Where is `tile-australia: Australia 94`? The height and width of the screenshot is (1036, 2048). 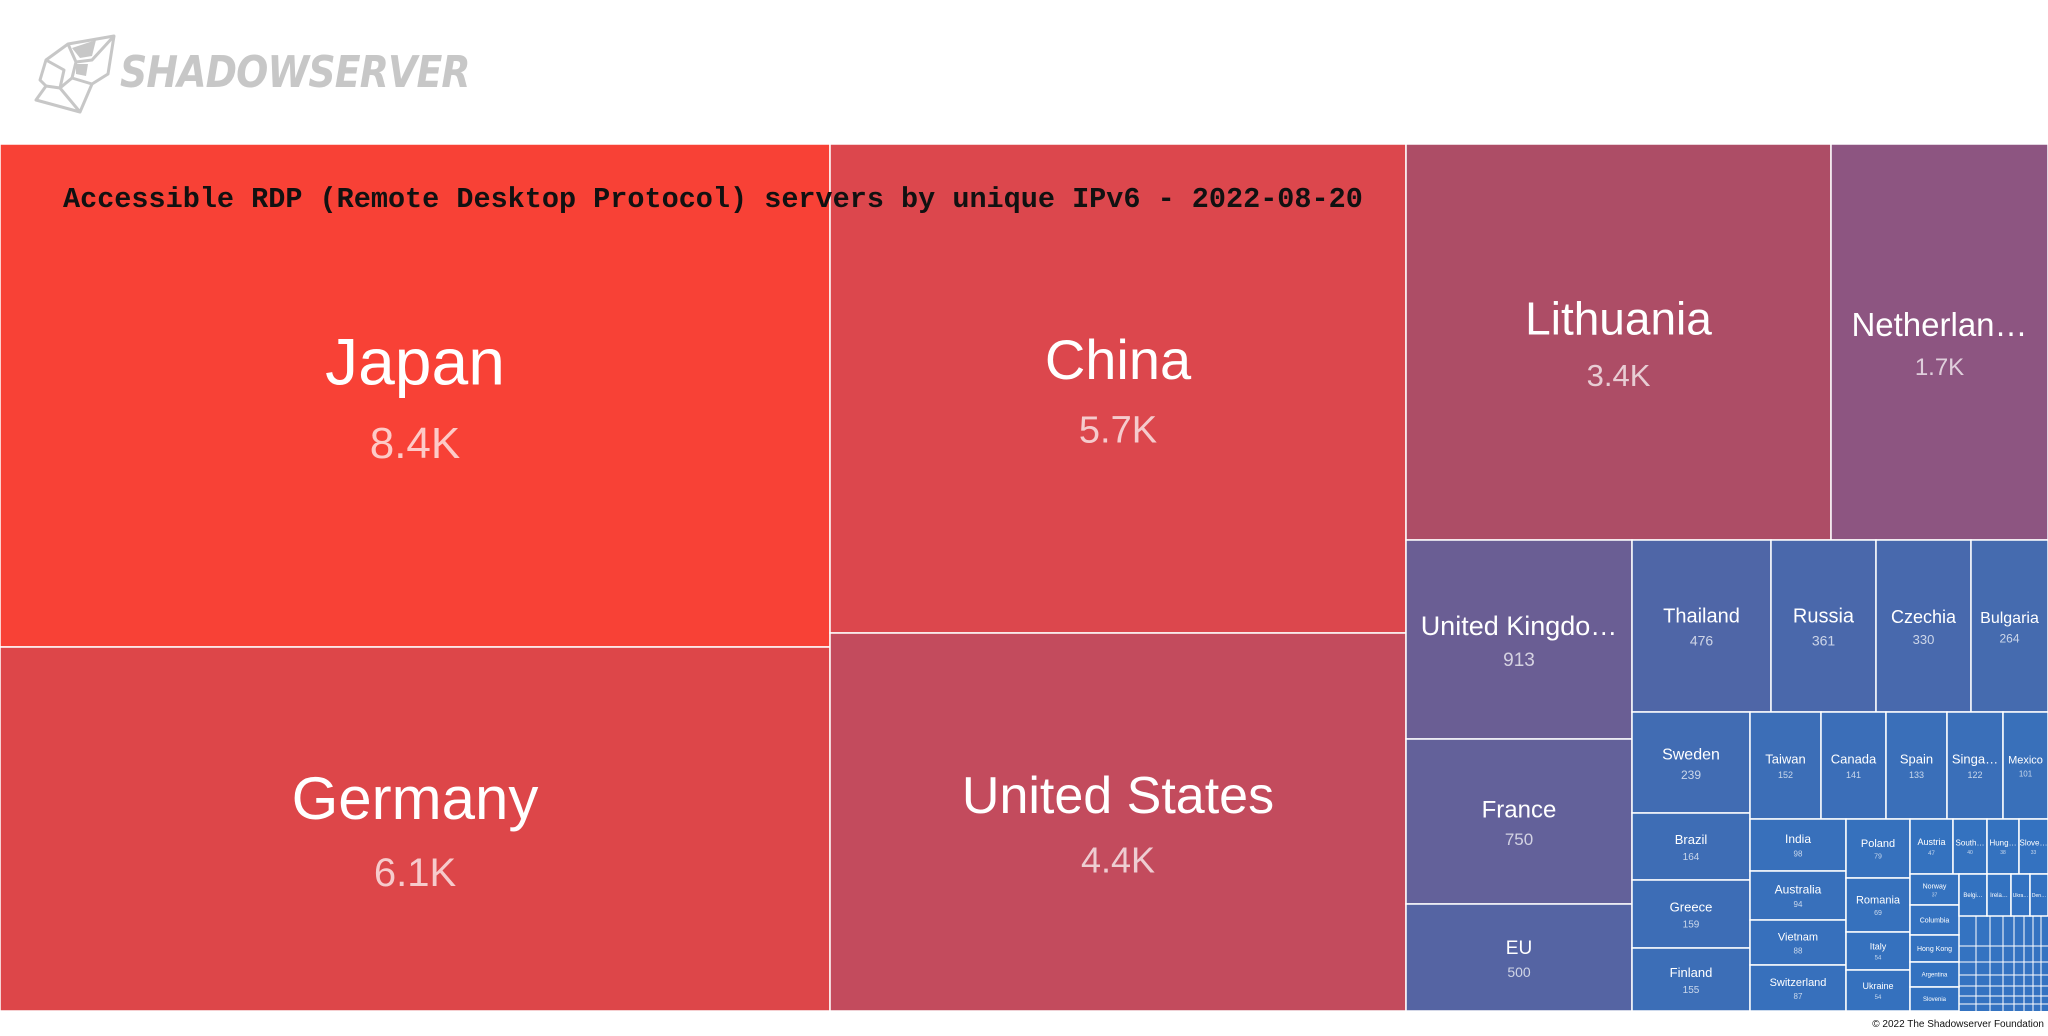
tile-australia: Australia 94 is located at coordinates (1798, 895).